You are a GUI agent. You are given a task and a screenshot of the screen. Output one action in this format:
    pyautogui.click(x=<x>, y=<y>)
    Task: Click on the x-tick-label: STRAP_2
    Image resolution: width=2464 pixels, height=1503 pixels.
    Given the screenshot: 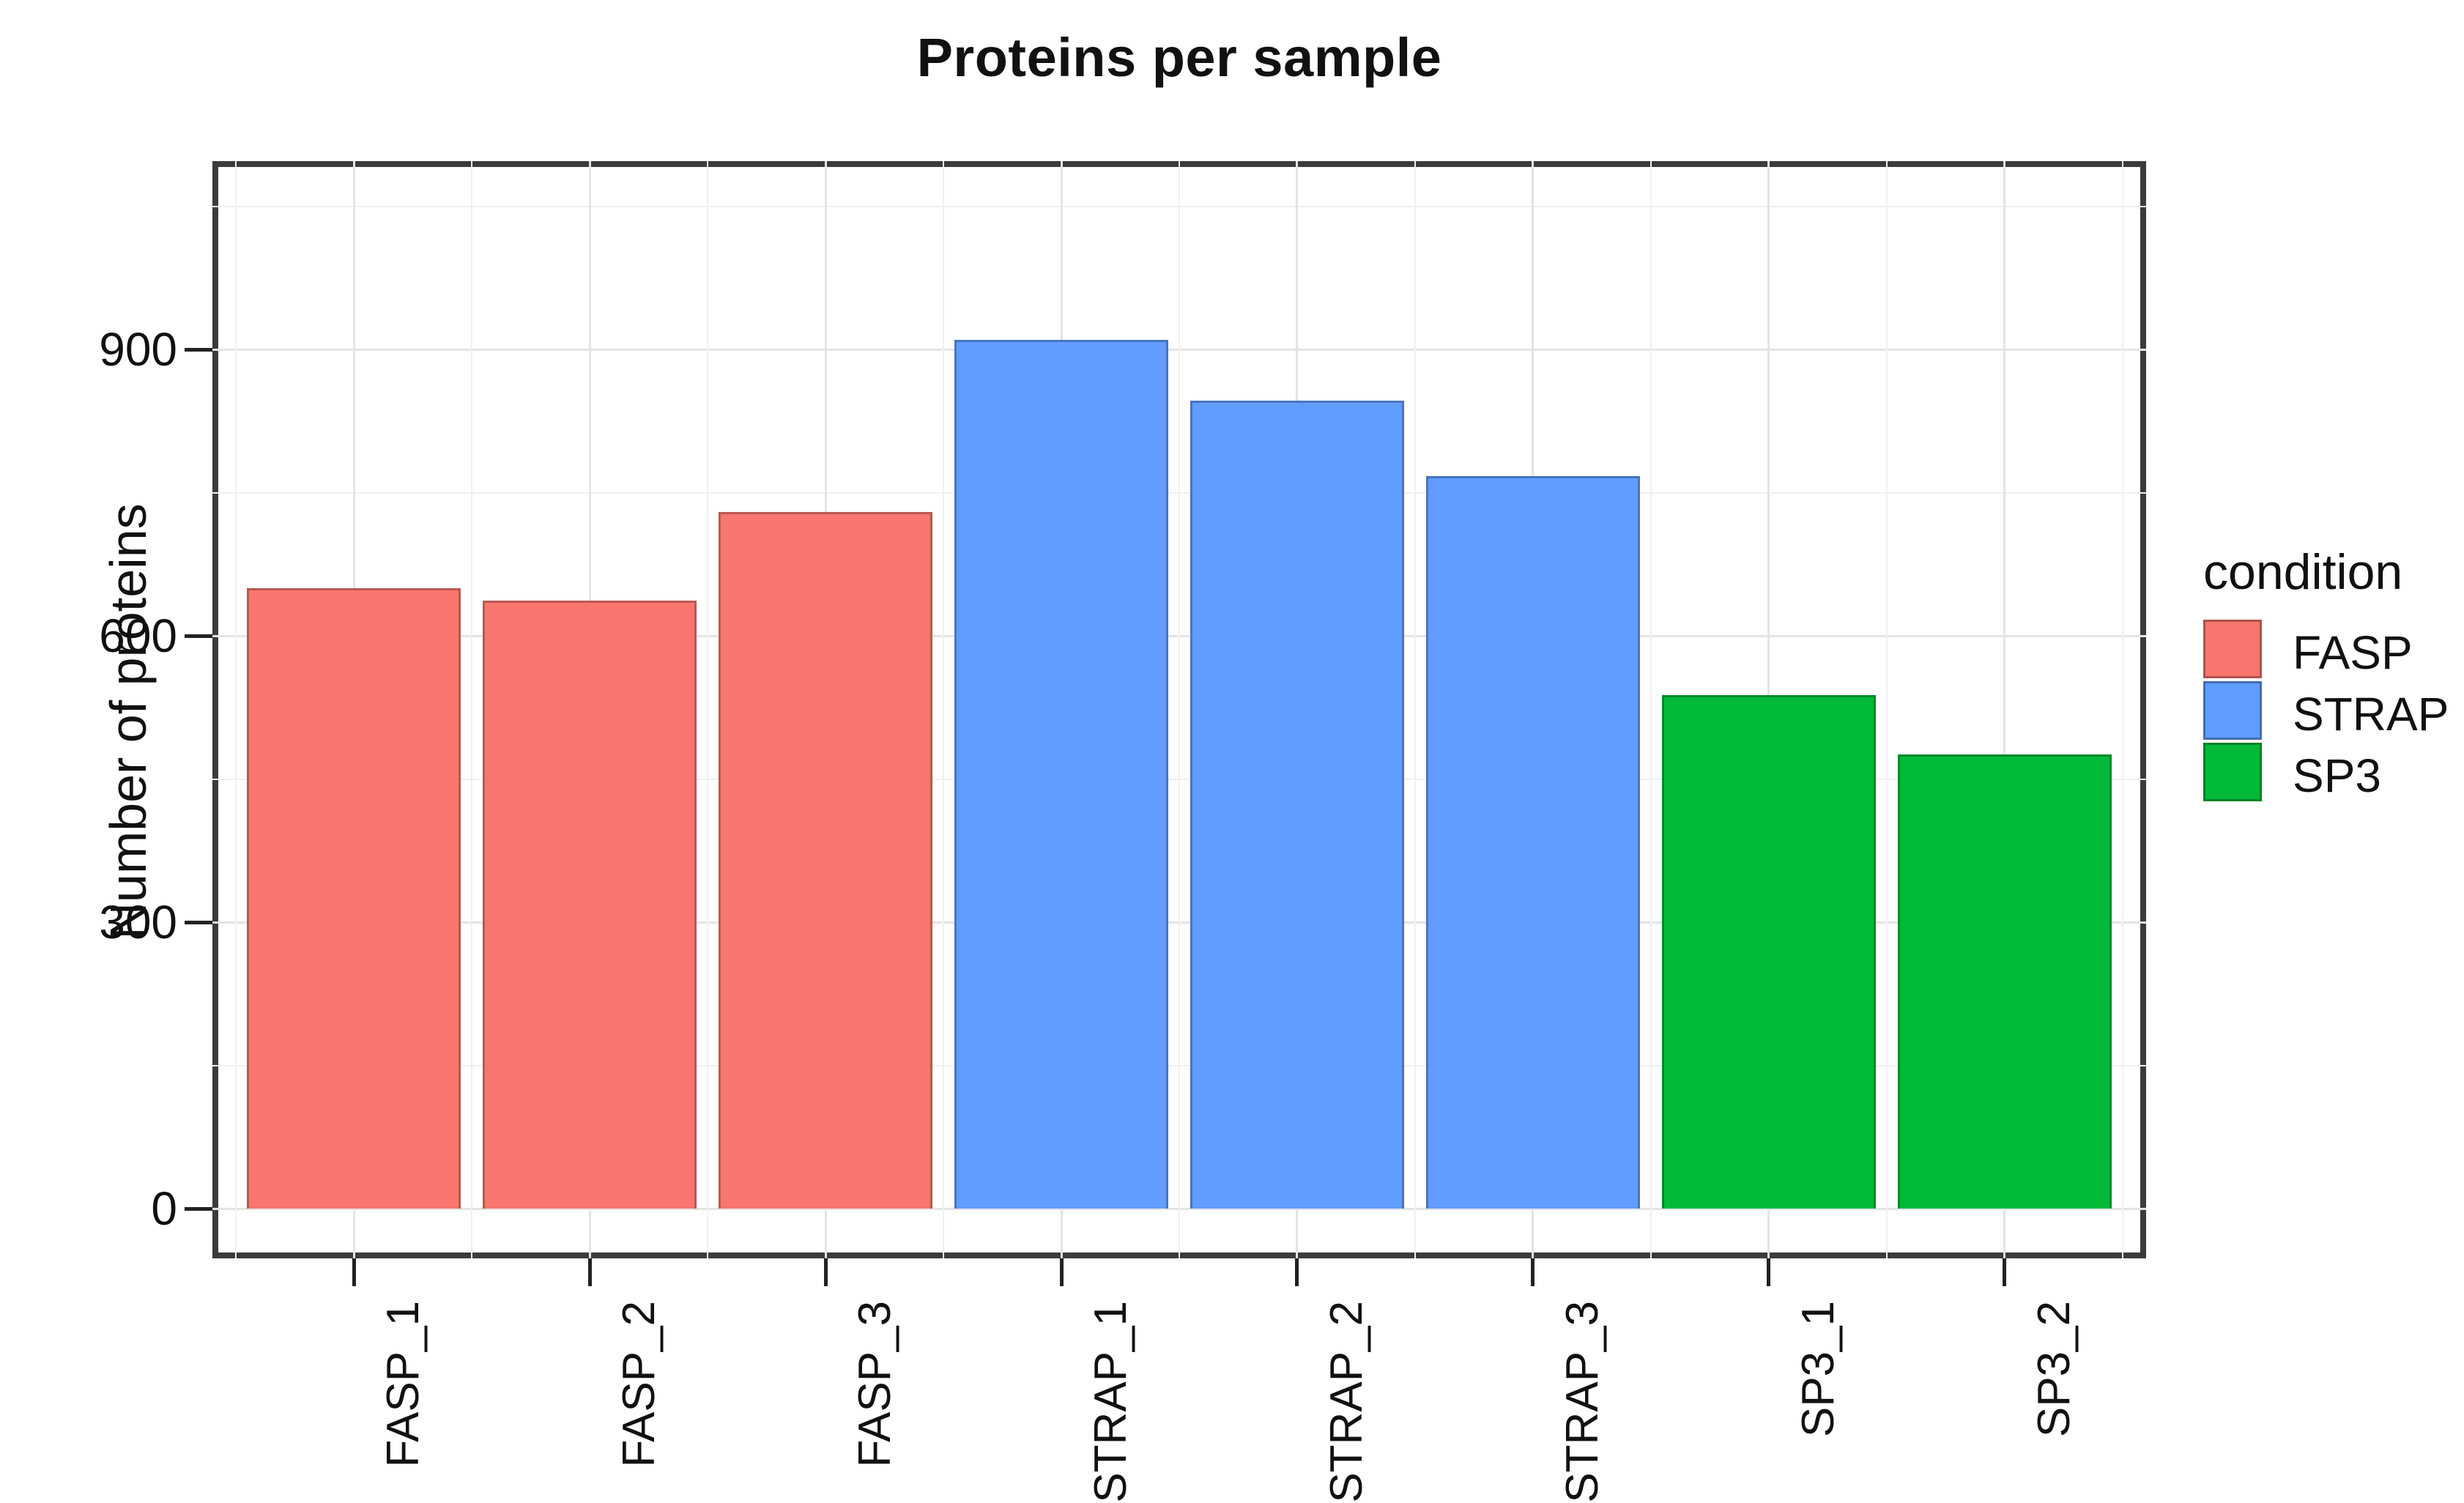 What is the action you would take?
    pyautogui.click(x=1346, y=1402)
    